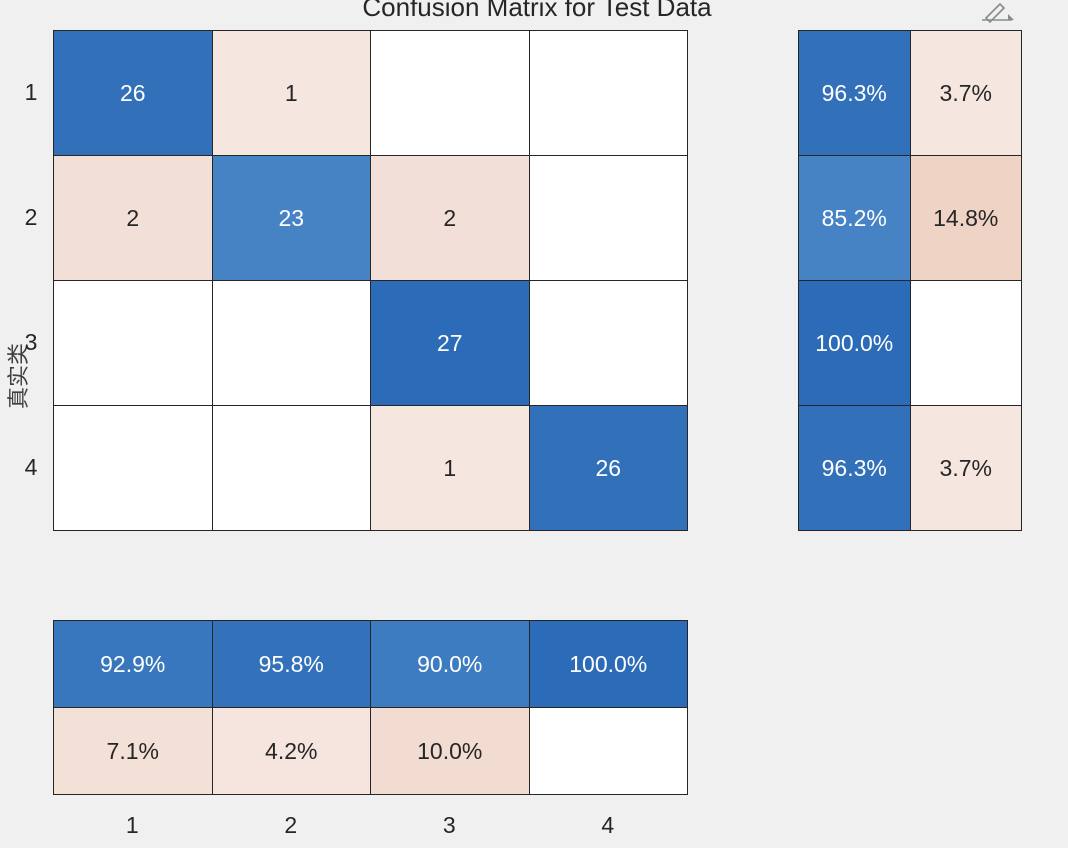 The image size is (1068, 848). I want to click on x-tick-label-1: 1, so click(132, 825).